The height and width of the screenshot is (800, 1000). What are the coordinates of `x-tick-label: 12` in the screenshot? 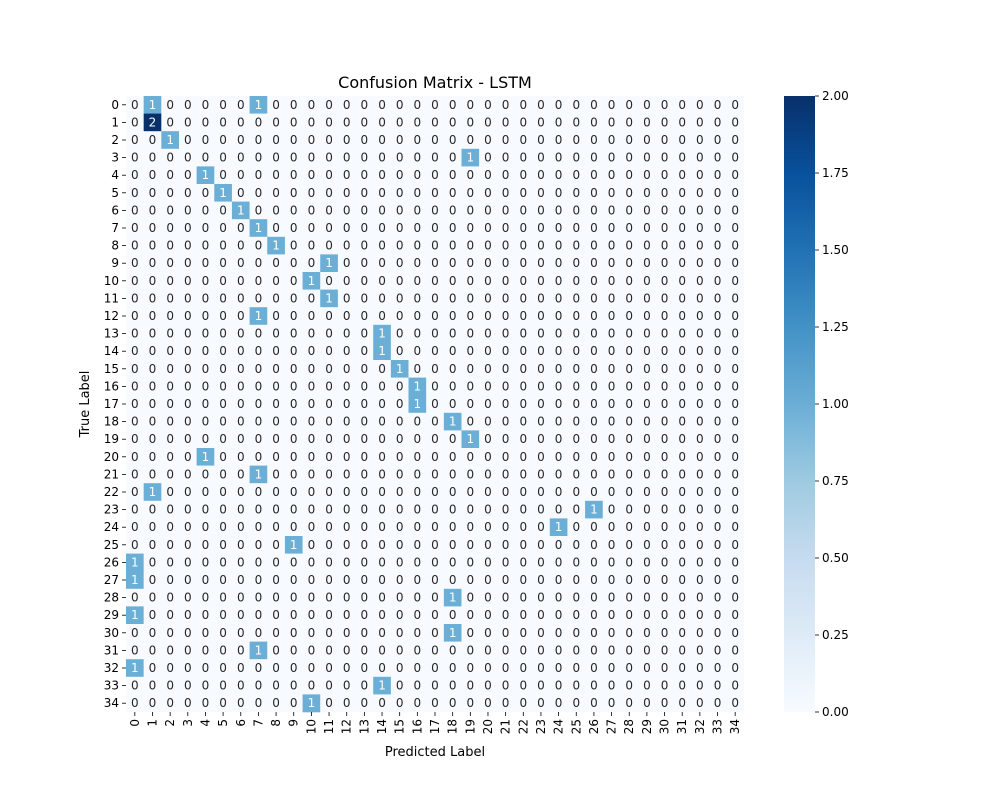 It's located at (347, 726).